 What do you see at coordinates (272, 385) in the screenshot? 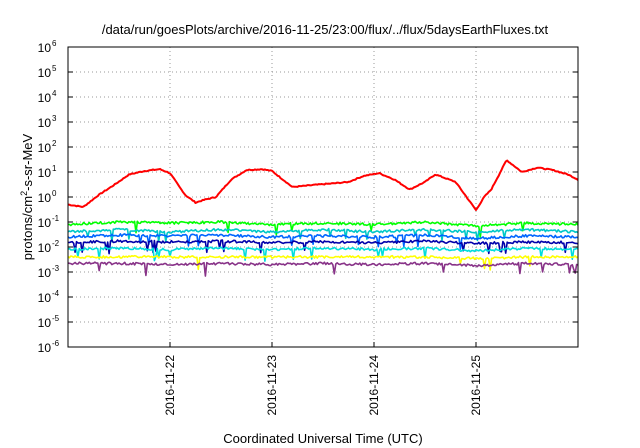
I see `x-tick-label: 2016-11-23` at bounding box center [272, 385].